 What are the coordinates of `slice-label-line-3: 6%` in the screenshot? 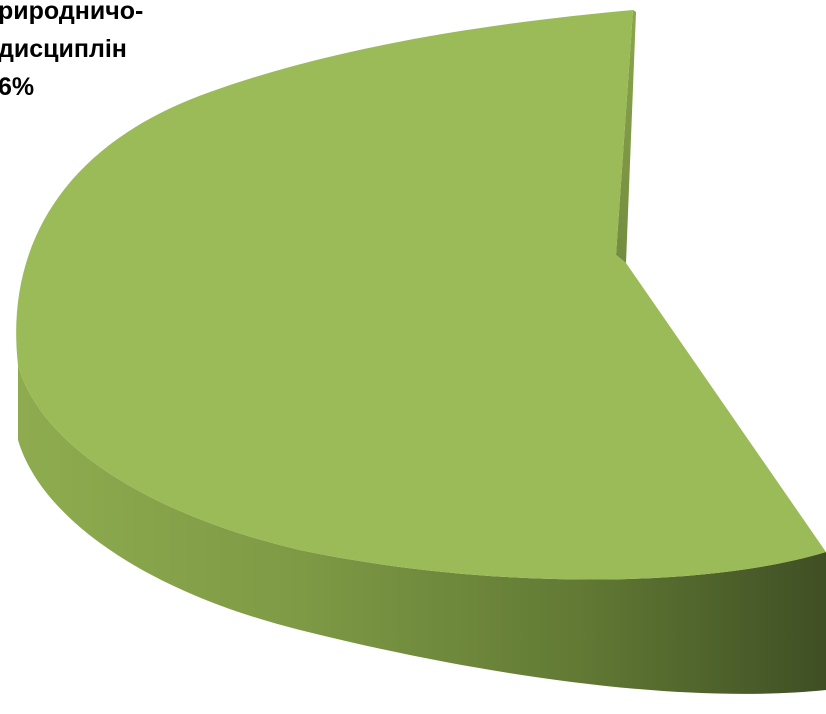 It's located at (17, 87).